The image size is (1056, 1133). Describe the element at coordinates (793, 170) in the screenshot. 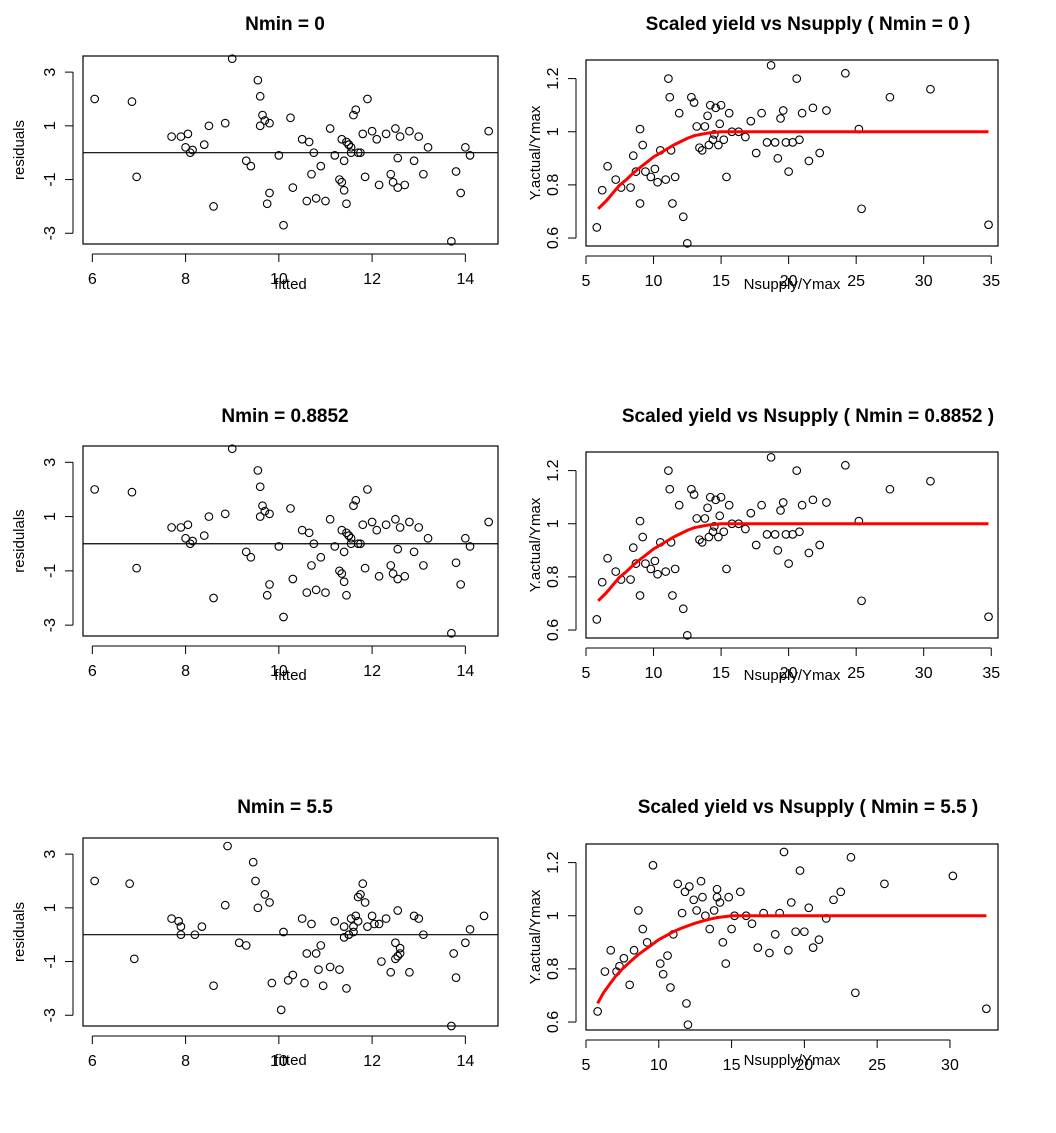

I see `fitted-curve` at that location.